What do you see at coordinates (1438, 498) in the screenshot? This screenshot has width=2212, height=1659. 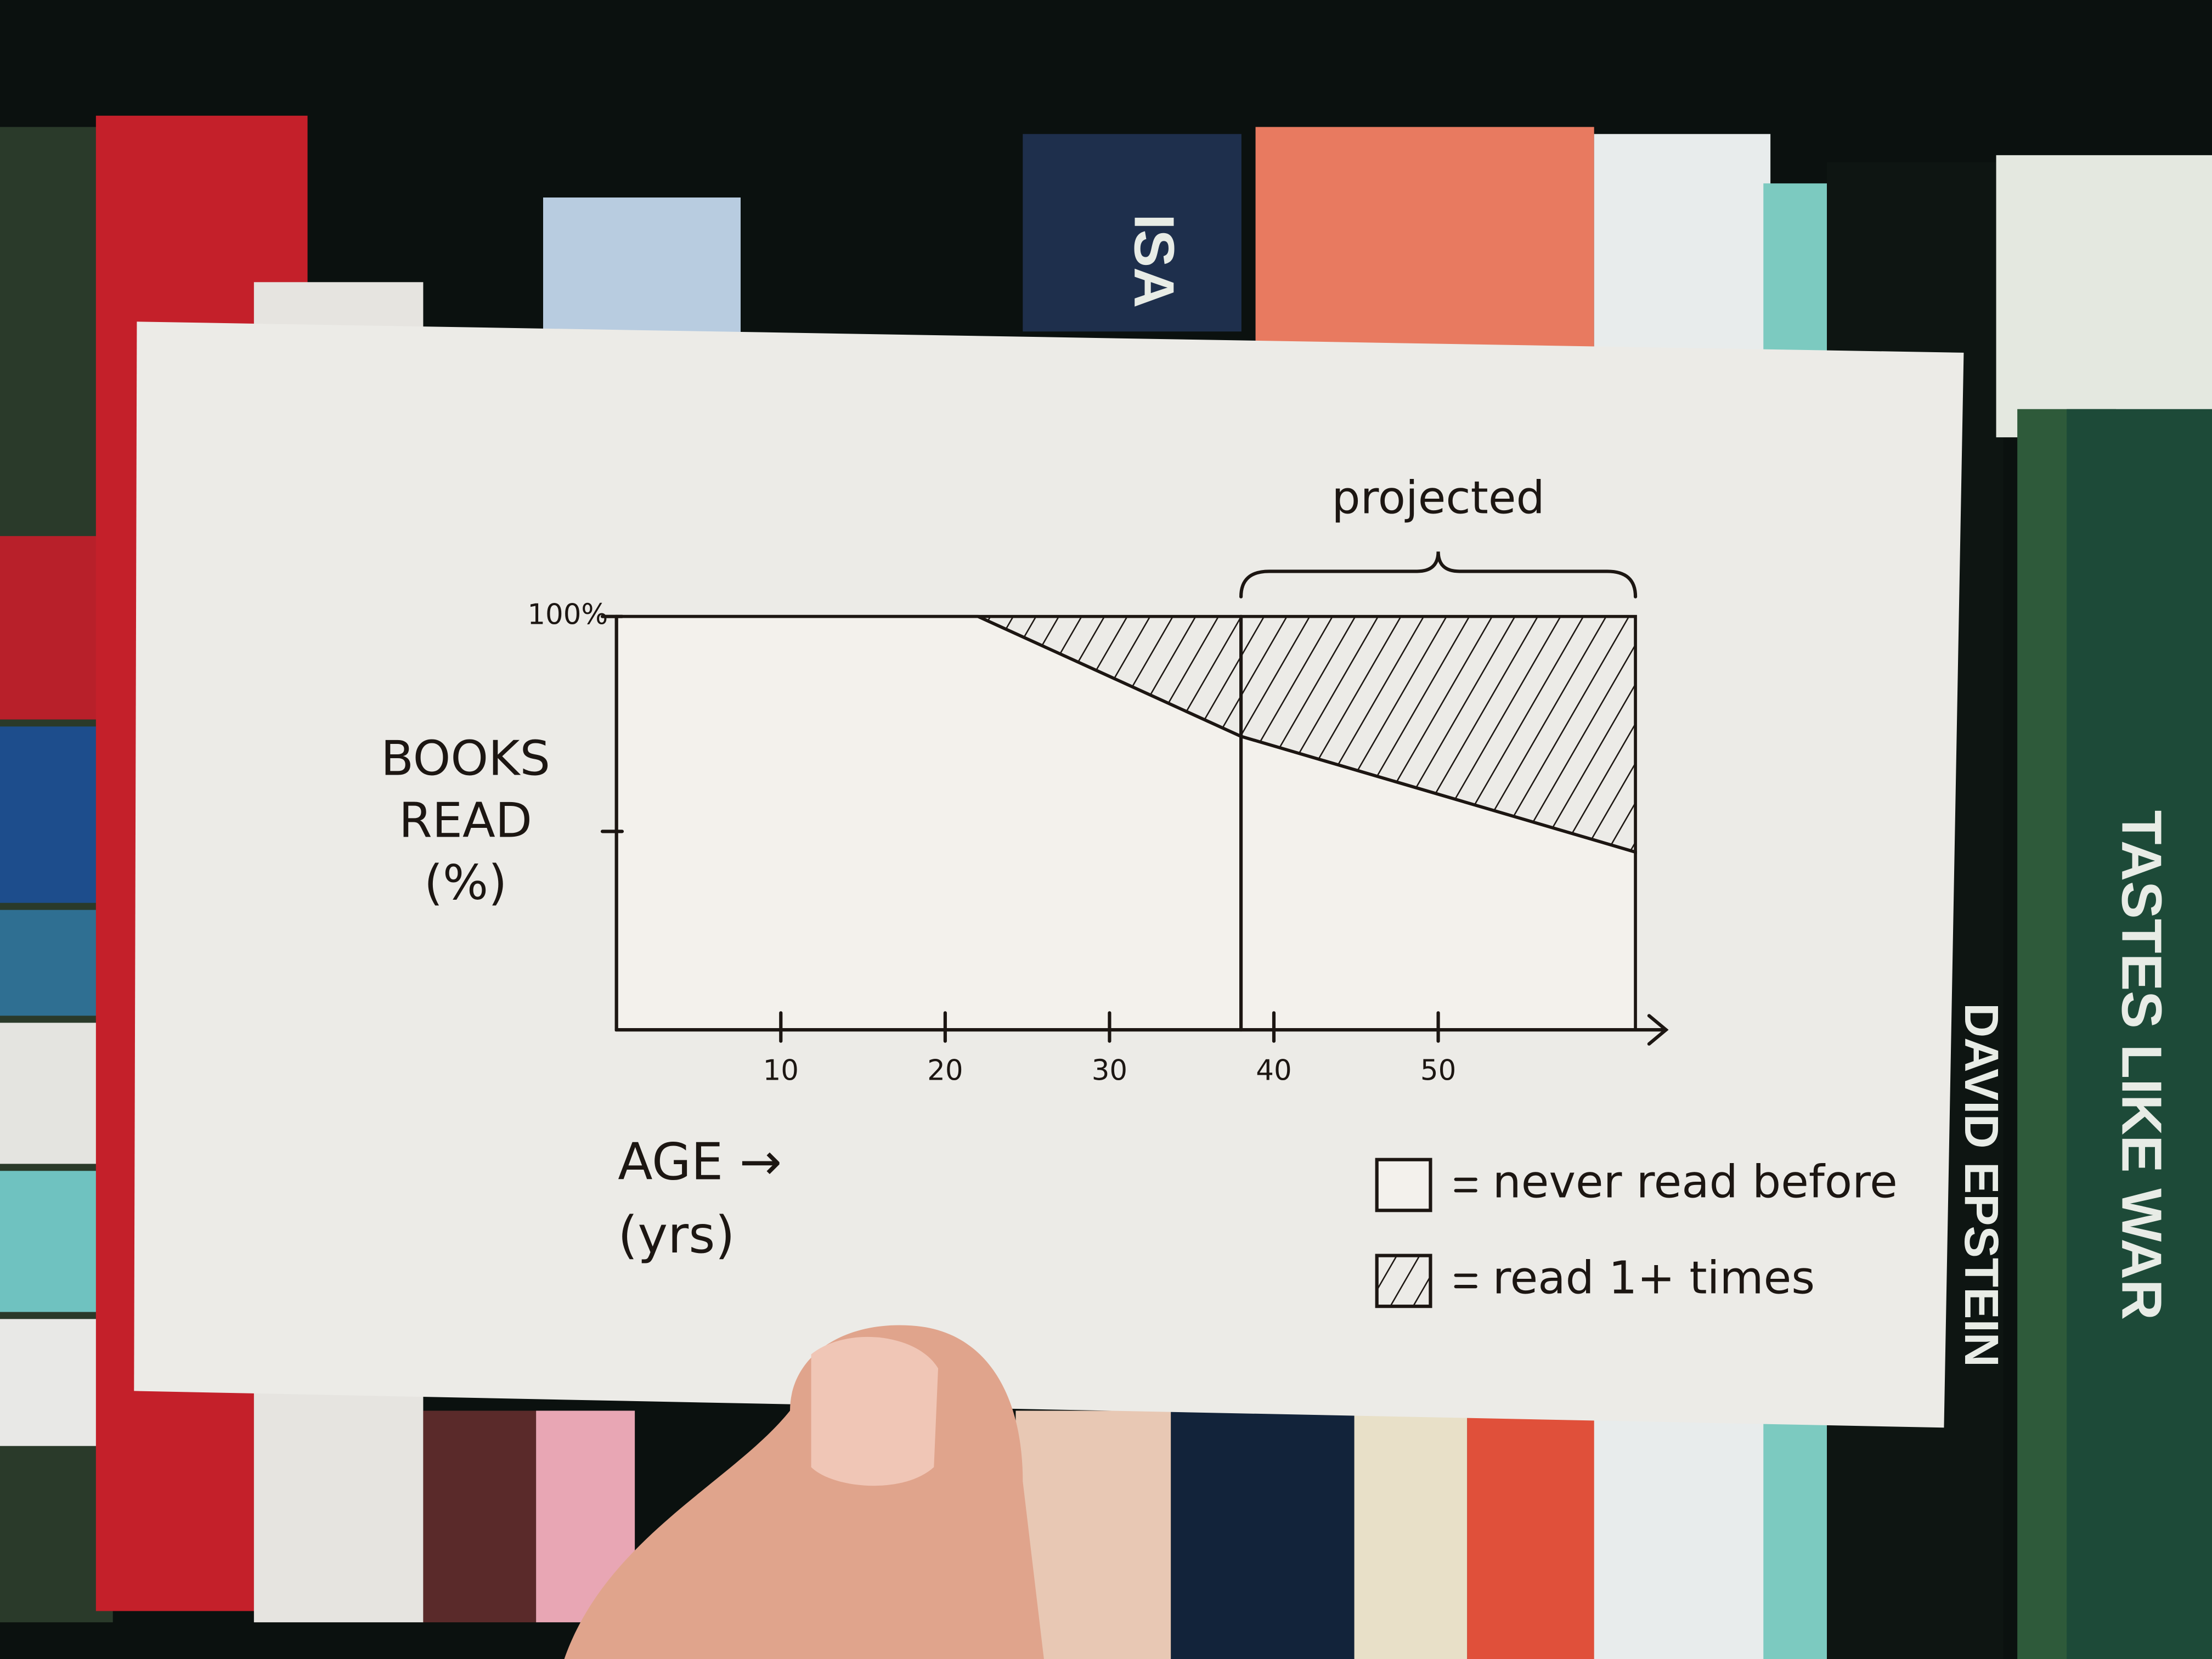 I see `annotation: projected` at bounding box center [1438, 498].